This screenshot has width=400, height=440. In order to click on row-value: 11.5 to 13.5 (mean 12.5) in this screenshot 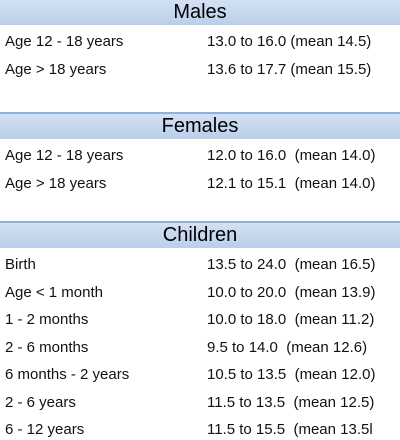, I will do `click(291, 402)`.